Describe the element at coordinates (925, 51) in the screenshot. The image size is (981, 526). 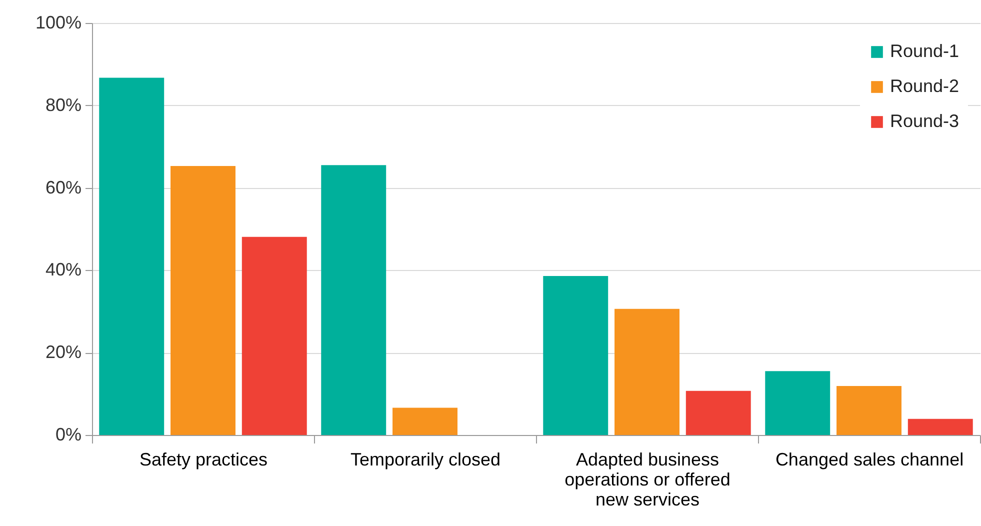
I see `legend-label: Round-1` at that location.